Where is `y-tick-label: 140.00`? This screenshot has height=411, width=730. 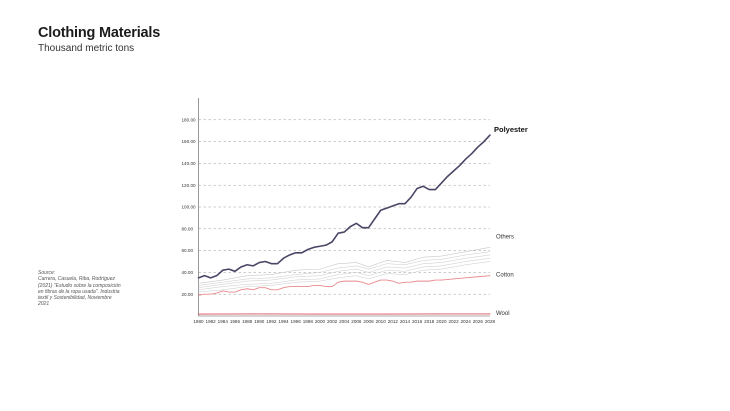 y-tick-label: 140.00 is located at coordinates (189, 163).